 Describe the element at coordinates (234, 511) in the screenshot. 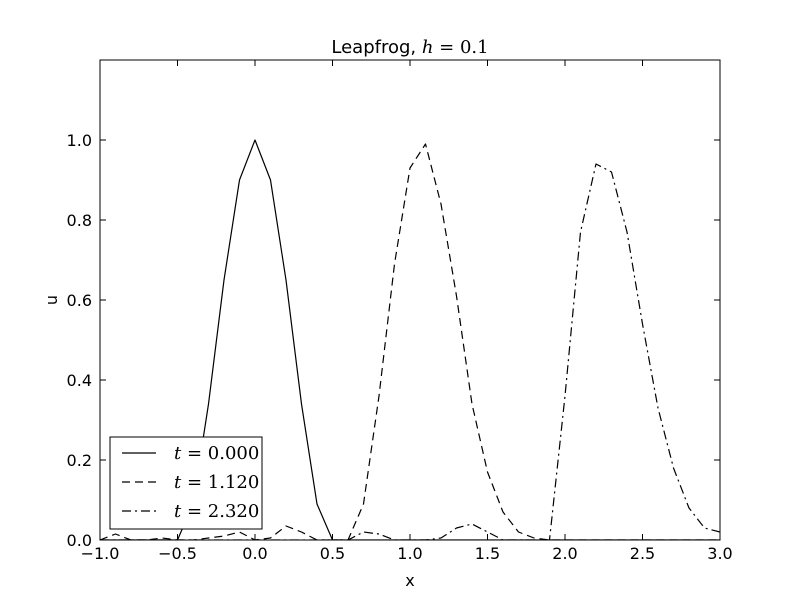

I see `legend-label-val: 2.320` at that location.